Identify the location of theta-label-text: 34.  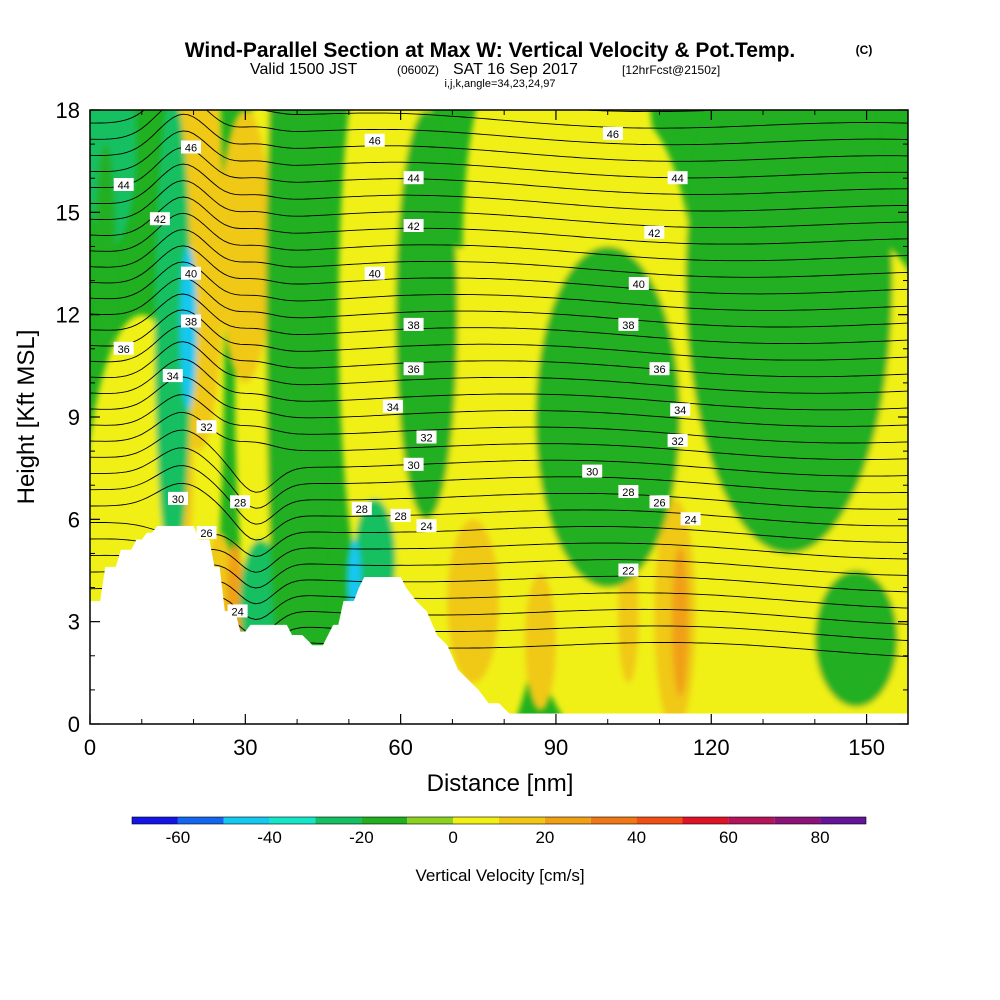
(680, 411).